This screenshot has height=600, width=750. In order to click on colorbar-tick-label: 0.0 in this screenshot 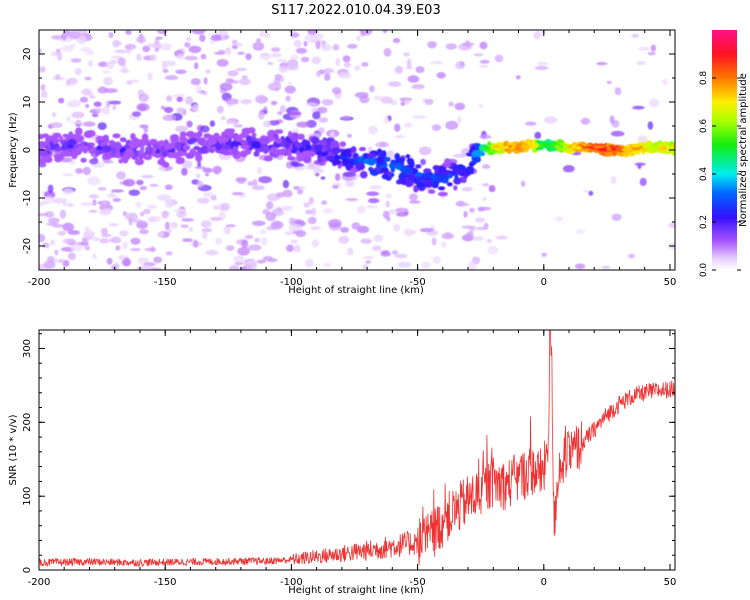, I will do `click(704, 270)`.